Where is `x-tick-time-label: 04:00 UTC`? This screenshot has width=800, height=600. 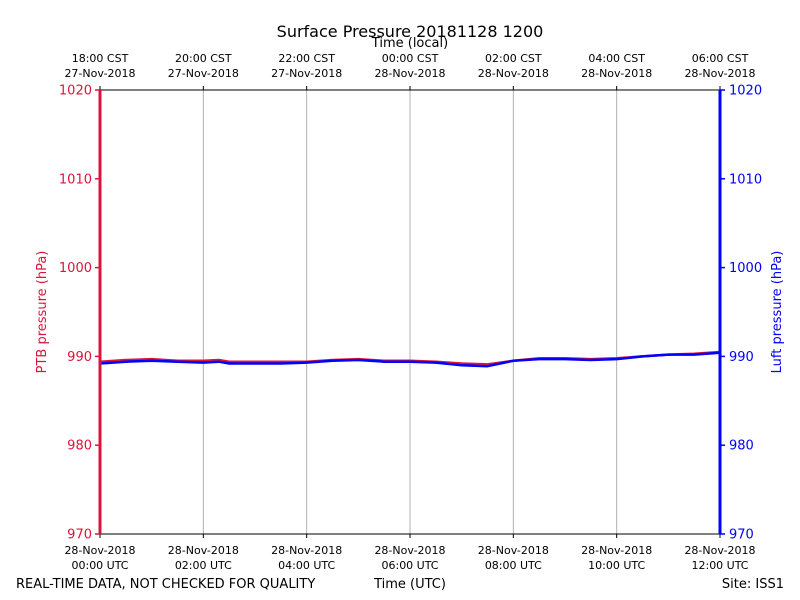
x-tick-time-label: 04:00 UTC is located at coordinates (306, 565).